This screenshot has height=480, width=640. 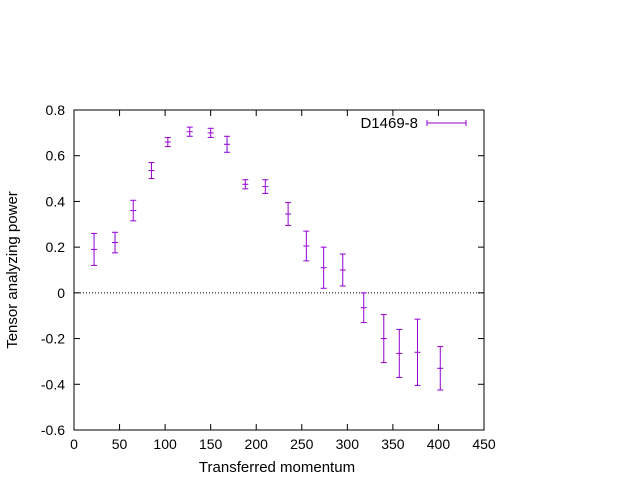 What do you see at coordinates (120, 444) in the screenshot?
I see `x-tick-label: 50` at bounding box center [120, 444].